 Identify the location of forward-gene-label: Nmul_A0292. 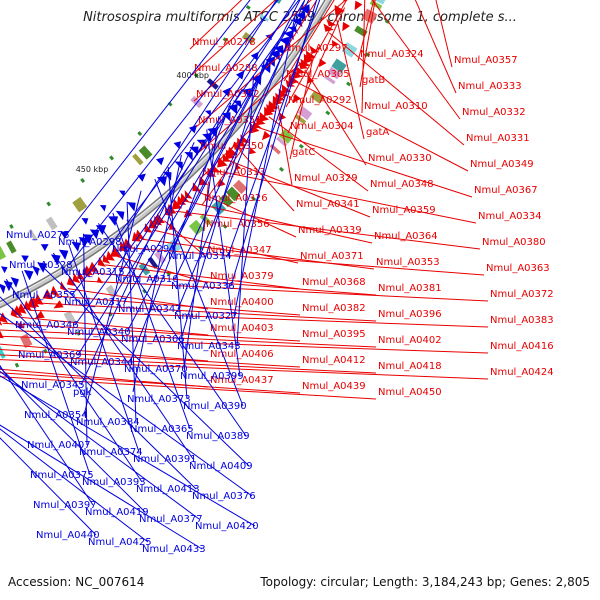
(320, 100).